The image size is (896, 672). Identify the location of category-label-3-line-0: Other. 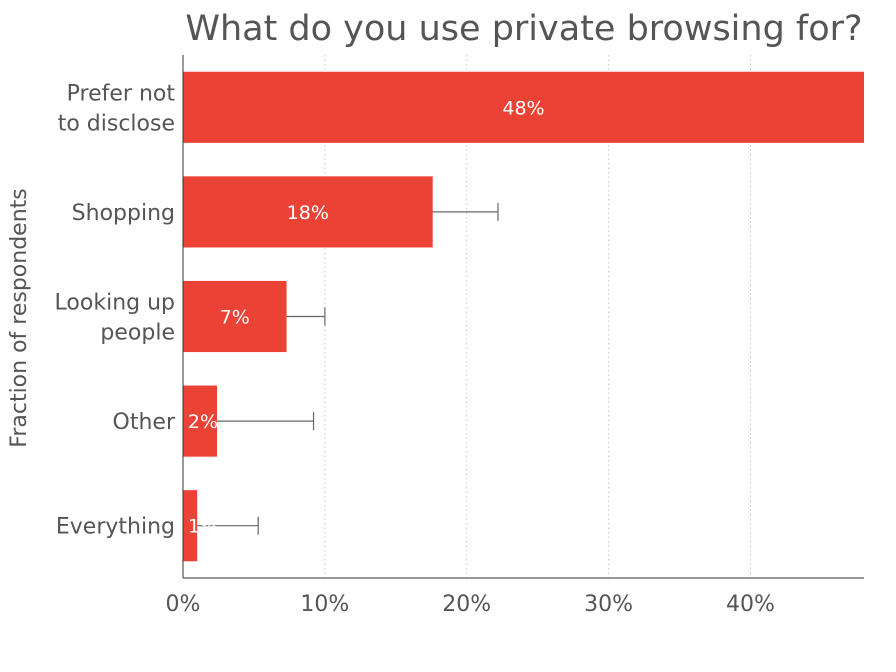
(144, 422).